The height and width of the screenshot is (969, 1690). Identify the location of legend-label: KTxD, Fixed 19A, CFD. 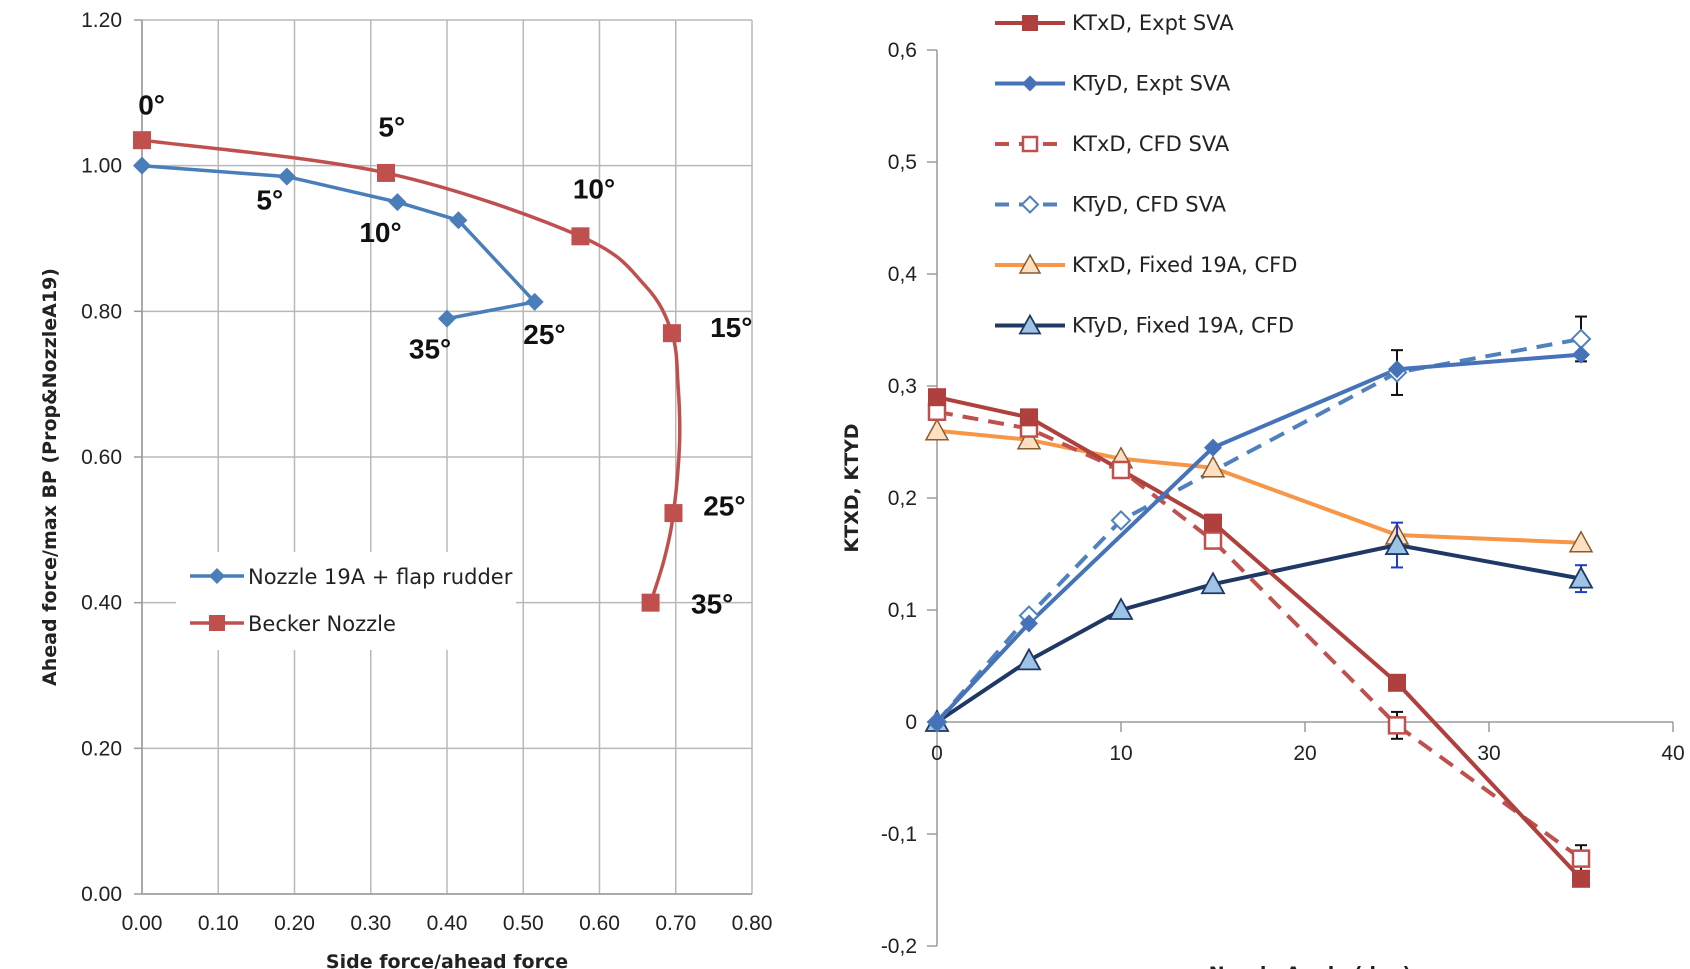
(1184, 265).